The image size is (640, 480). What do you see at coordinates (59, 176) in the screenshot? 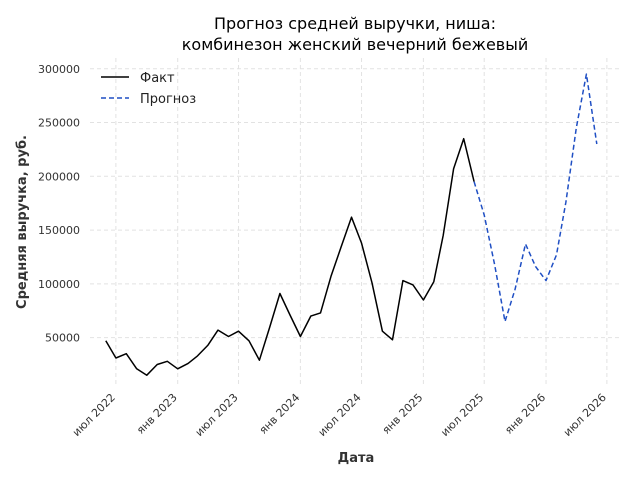
I see `y-tick-label: 200000` at bounding box center [59, 176].